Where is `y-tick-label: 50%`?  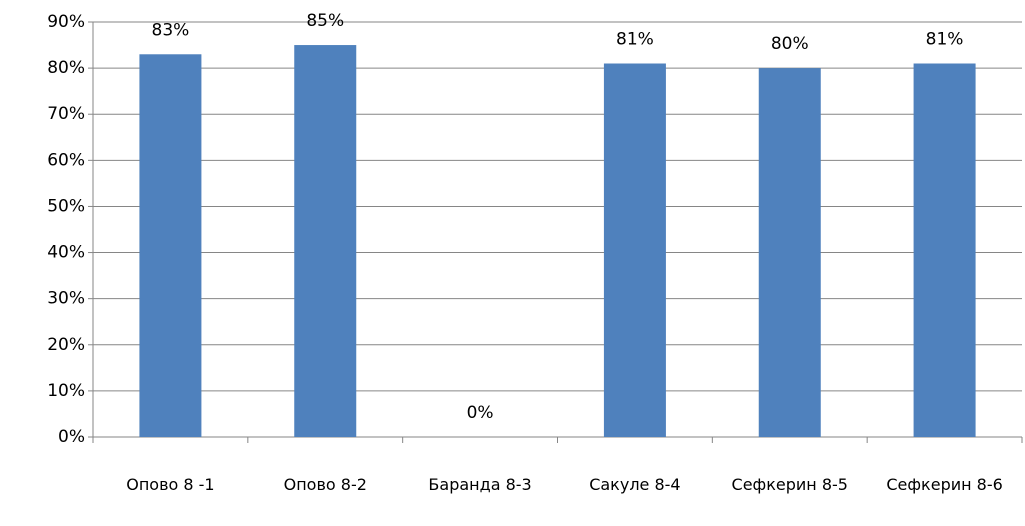
y-tick-label: 50% is located at coordinates (66, 206).